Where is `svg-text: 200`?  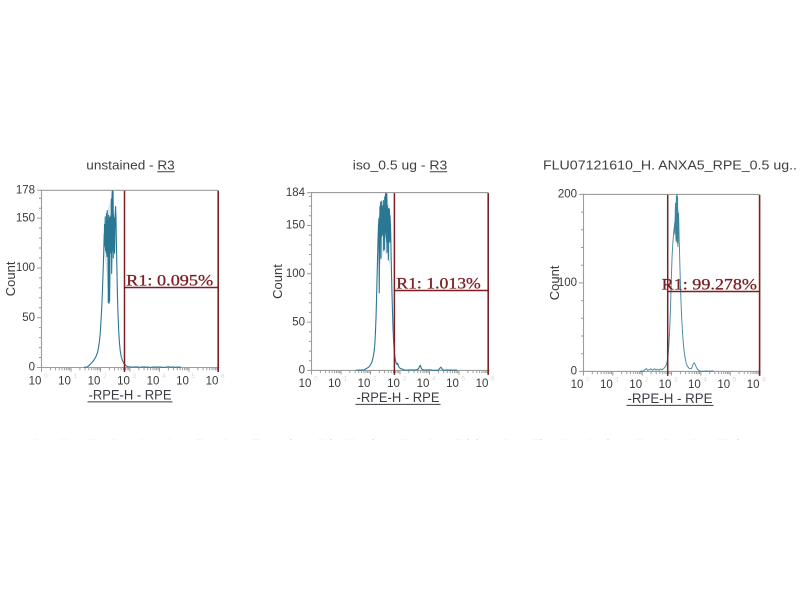 svg-text: 200 is located at coordinates (567, 195).